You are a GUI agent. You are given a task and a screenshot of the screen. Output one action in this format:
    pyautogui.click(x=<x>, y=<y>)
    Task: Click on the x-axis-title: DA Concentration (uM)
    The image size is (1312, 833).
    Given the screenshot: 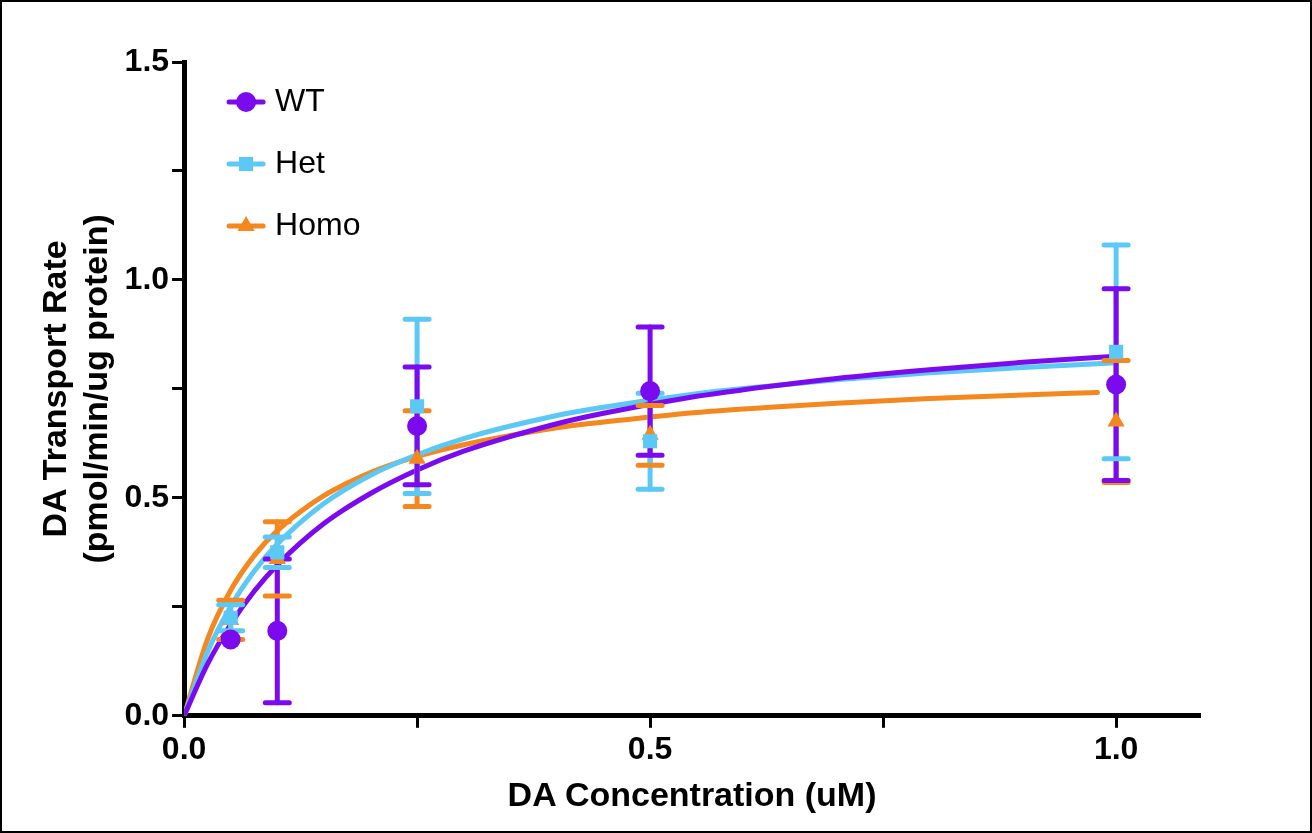 What is the action you would take?
    pyautogui.click(x=692, y=793)
    